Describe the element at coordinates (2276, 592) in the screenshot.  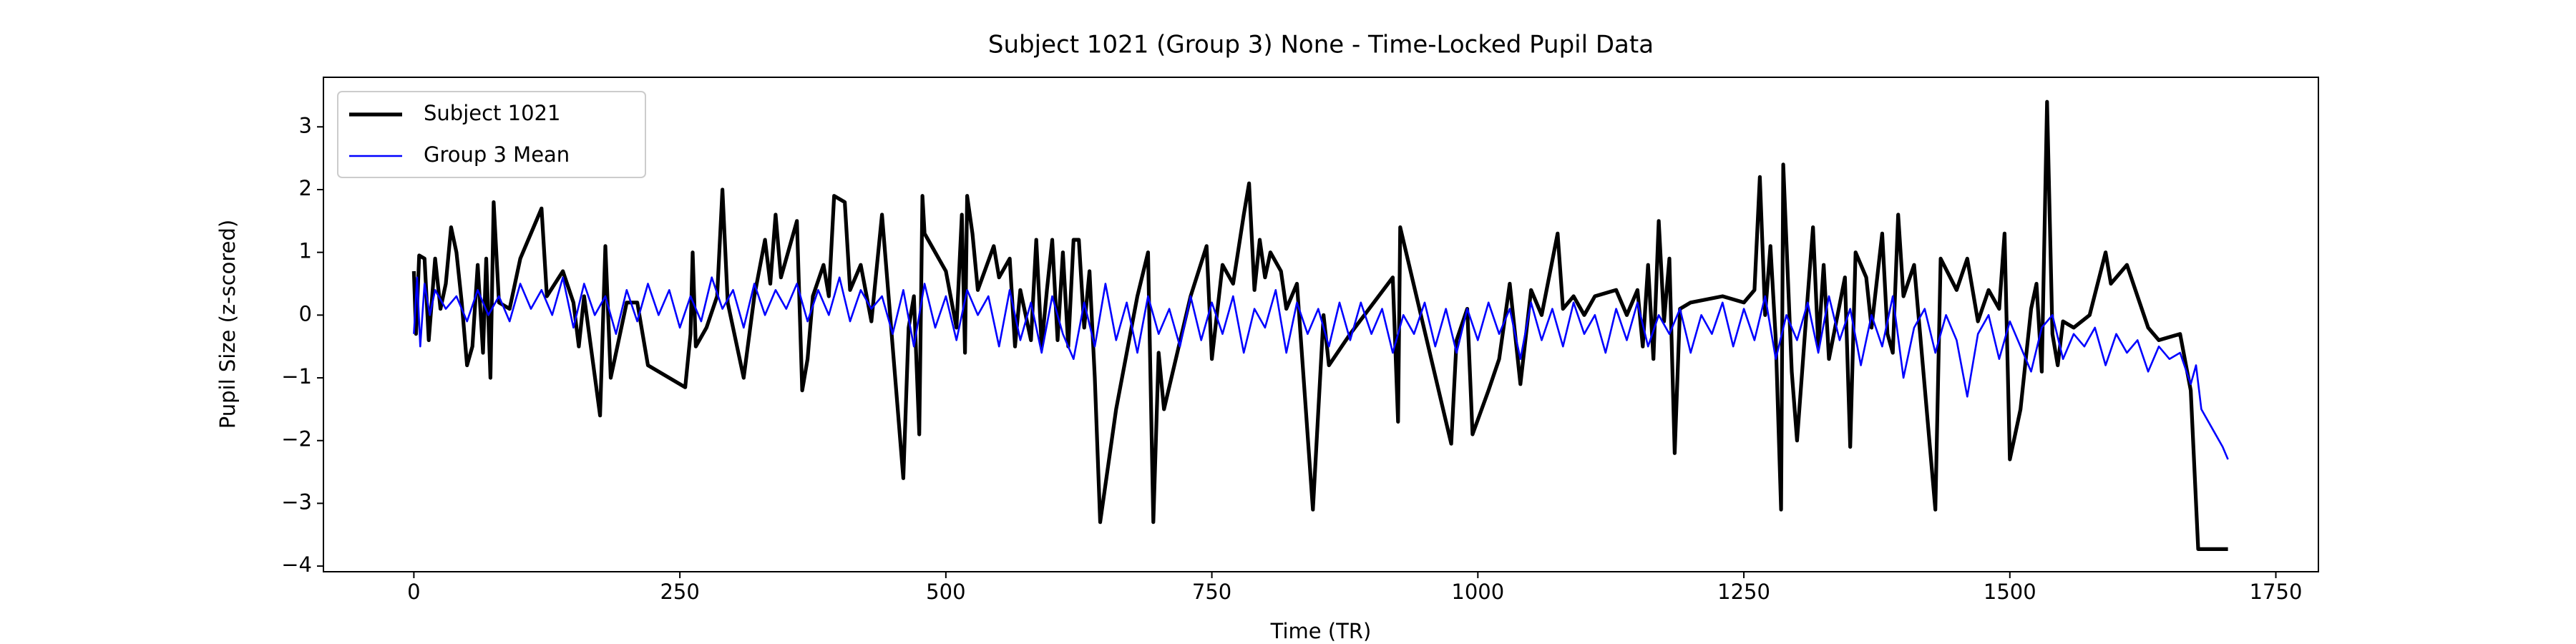
I see `x-tick-label: 1750` at that location.